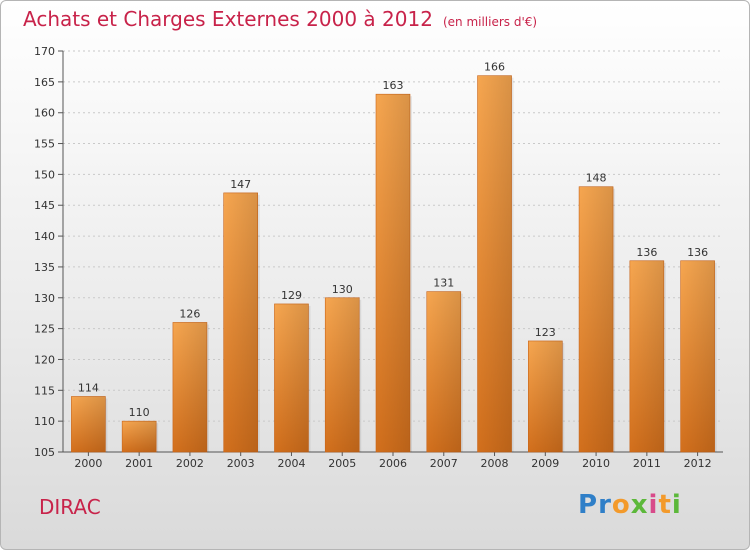  What do you see at coordinates (545, 396) in the screenshot?
I see `bar-shade-2009` at bounding box center [545, 396].